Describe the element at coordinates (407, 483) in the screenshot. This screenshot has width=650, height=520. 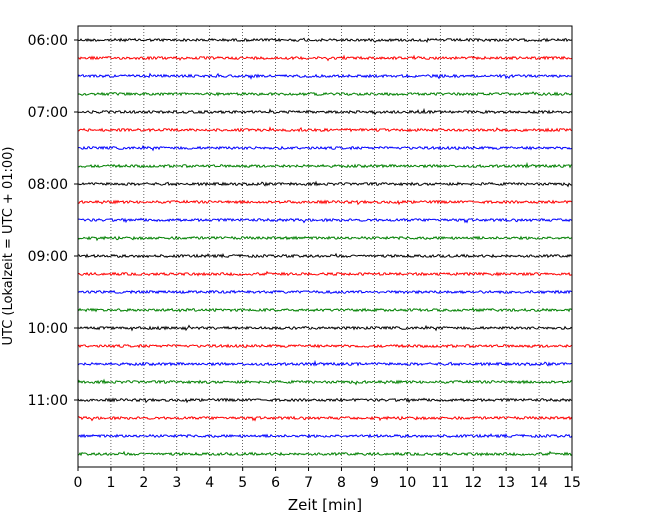
I see `x-tick-label: 10` at that location.